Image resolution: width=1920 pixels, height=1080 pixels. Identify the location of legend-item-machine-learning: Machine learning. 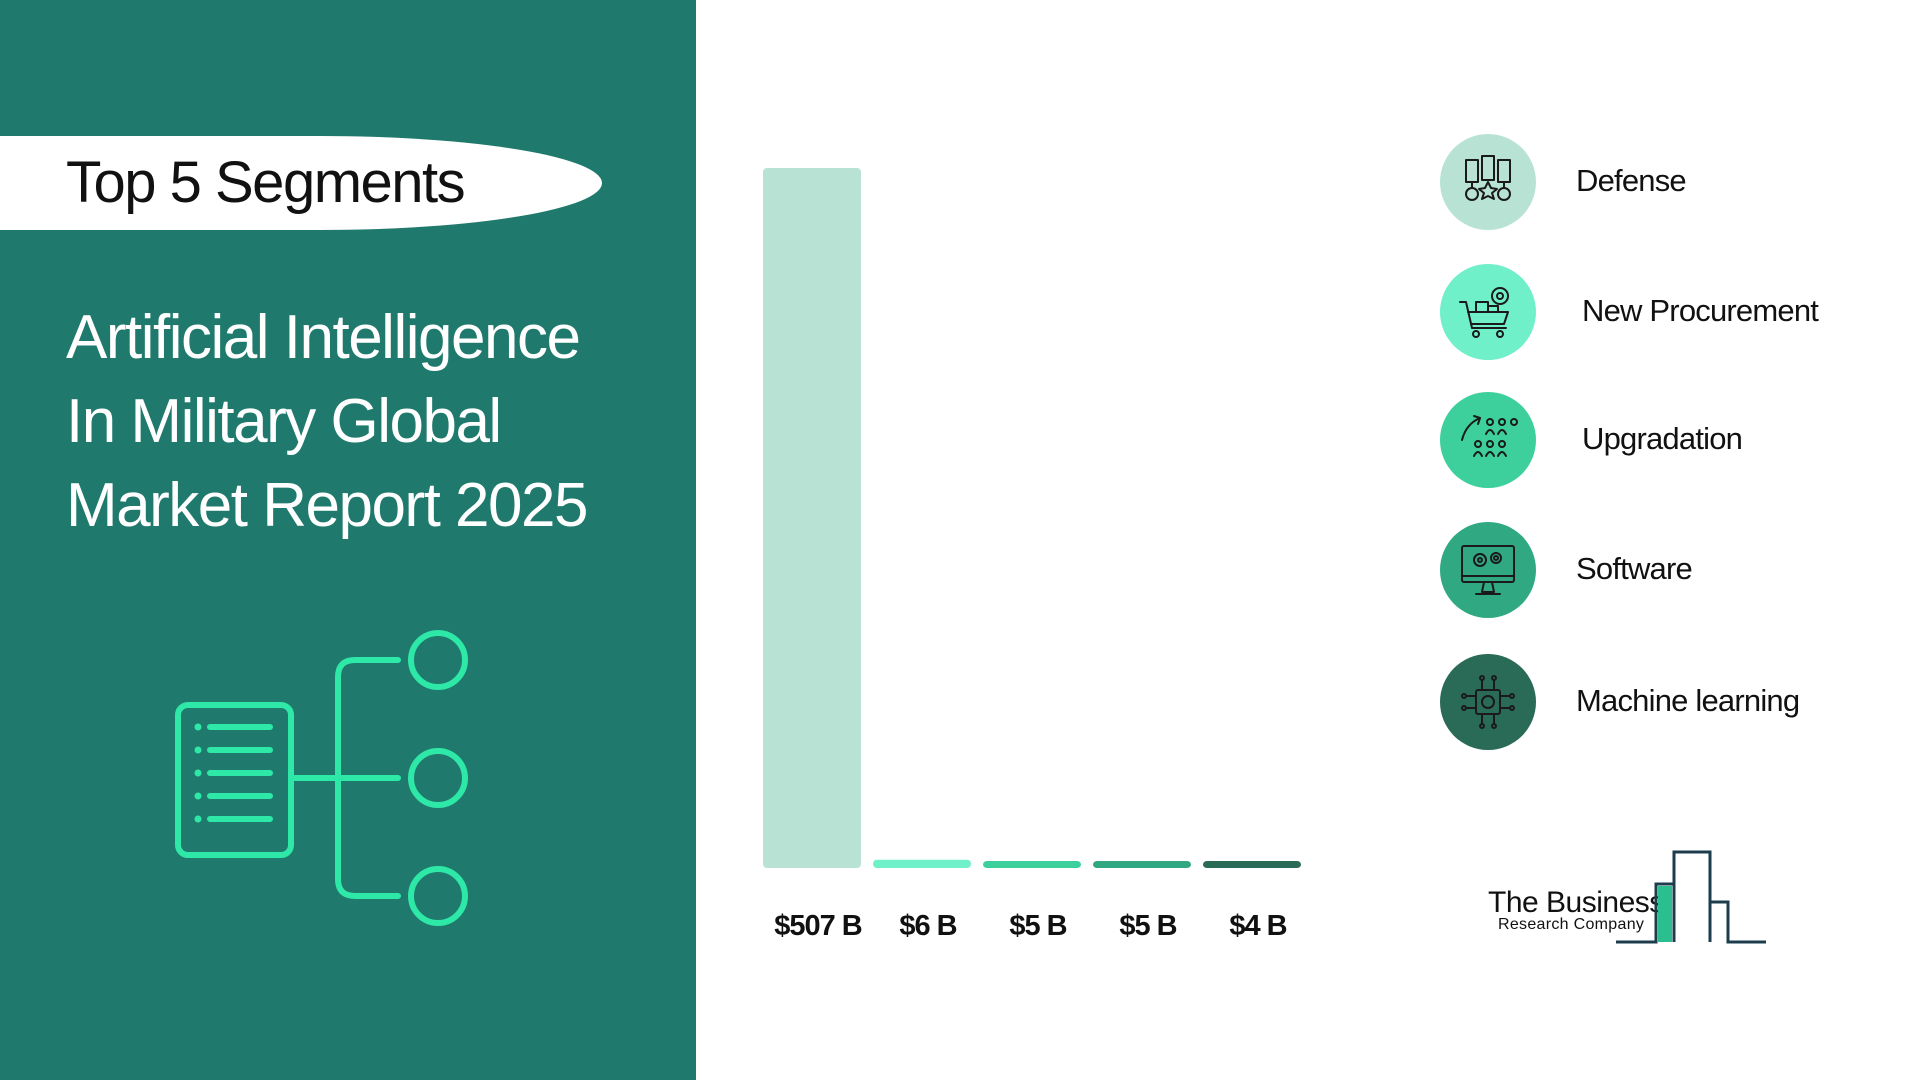
(1675, 702).